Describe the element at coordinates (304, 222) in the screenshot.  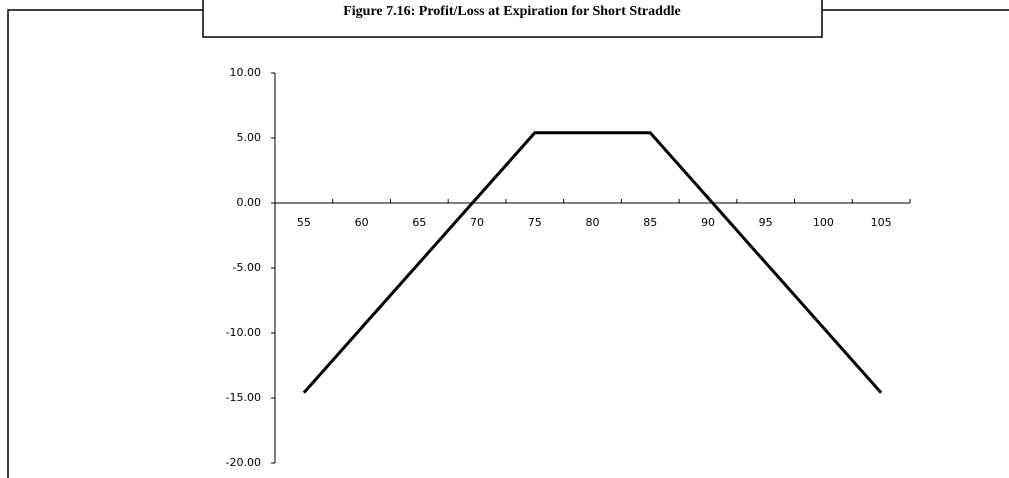
I see `x-tick-label: 55` at that location.